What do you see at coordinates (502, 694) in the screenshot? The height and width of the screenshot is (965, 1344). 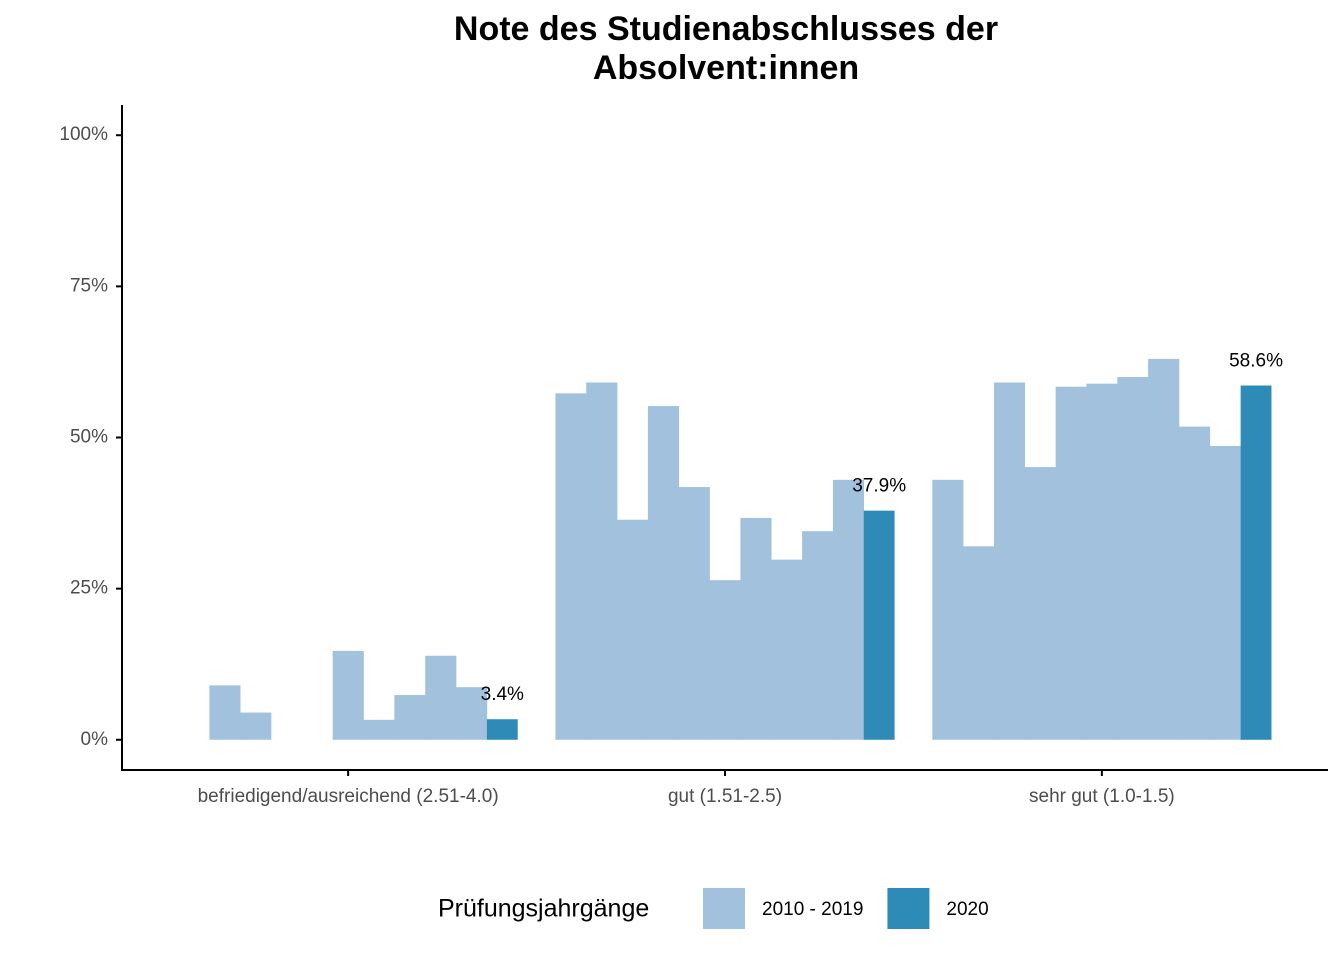 I see `value-label: 3.4%` at bounding box center [502, 694].